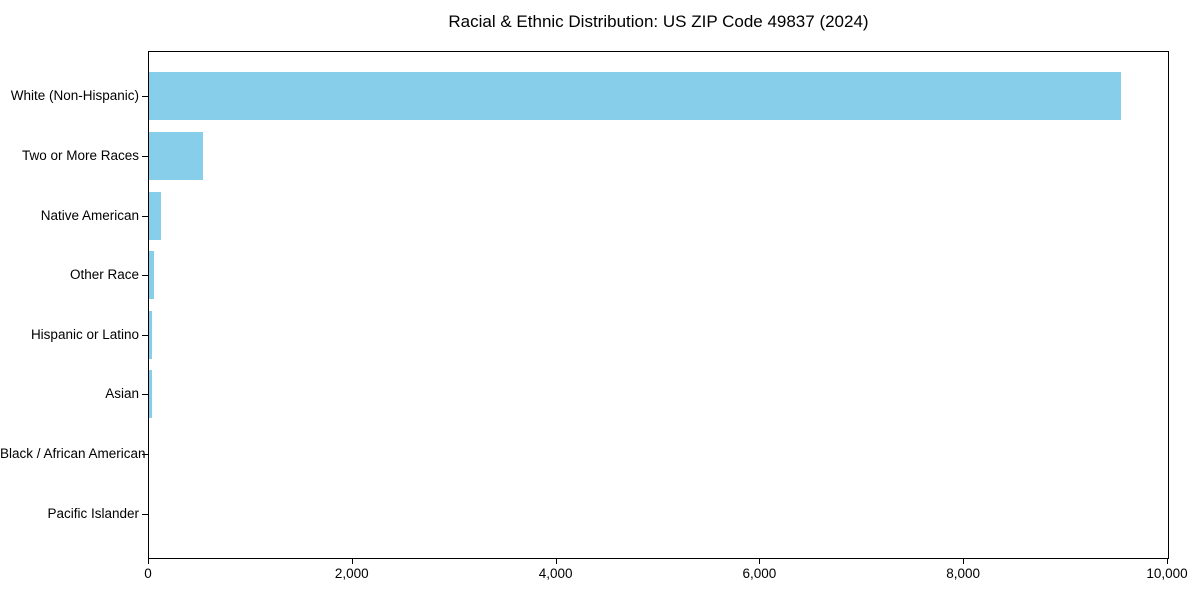 The width and height of the screenshot is (1200, 600). I want to click on bar-asian, so click(150, 394).